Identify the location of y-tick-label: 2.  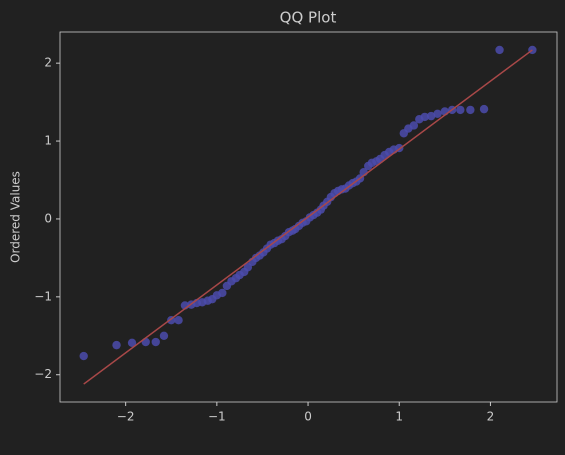
(48, 63).